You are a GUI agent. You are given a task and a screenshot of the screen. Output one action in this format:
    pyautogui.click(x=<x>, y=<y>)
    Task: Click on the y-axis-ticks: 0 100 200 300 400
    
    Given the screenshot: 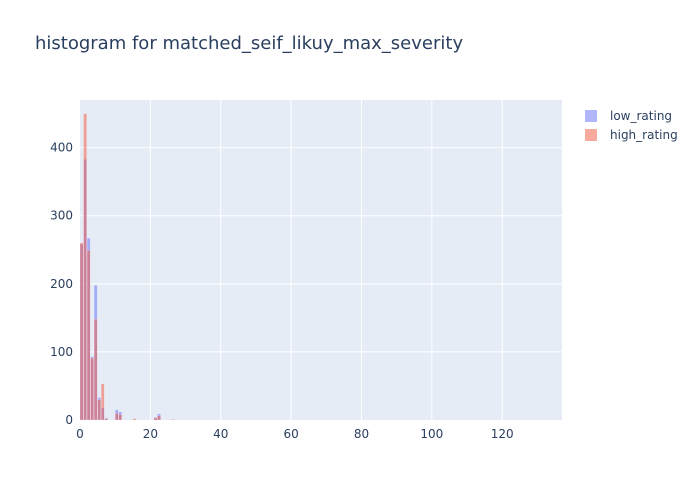 What is the action you would take?
    pyautogui.click(x=61, y=284)
    